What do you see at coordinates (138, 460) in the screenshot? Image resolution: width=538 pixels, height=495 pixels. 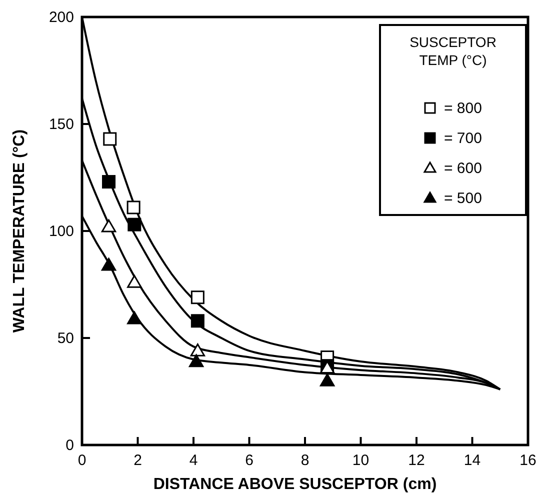 I see `x-tick-label: 2` at bounding box center [138, 460].